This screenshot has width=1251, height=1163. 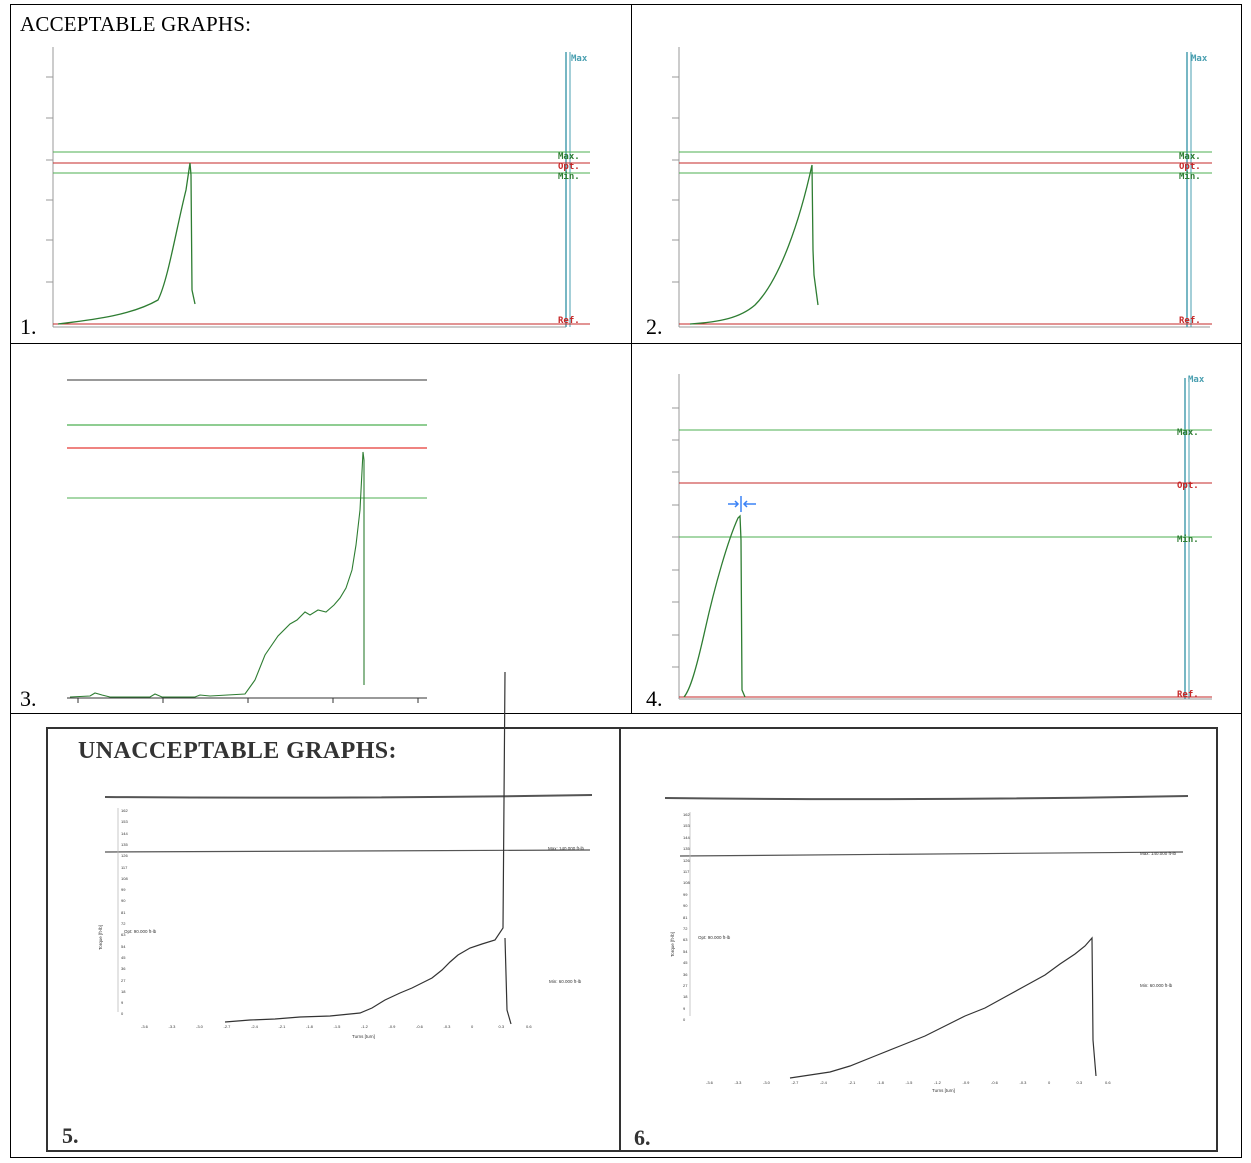 I want to click on graph-3-number: 3., so click(x=28, y=698).